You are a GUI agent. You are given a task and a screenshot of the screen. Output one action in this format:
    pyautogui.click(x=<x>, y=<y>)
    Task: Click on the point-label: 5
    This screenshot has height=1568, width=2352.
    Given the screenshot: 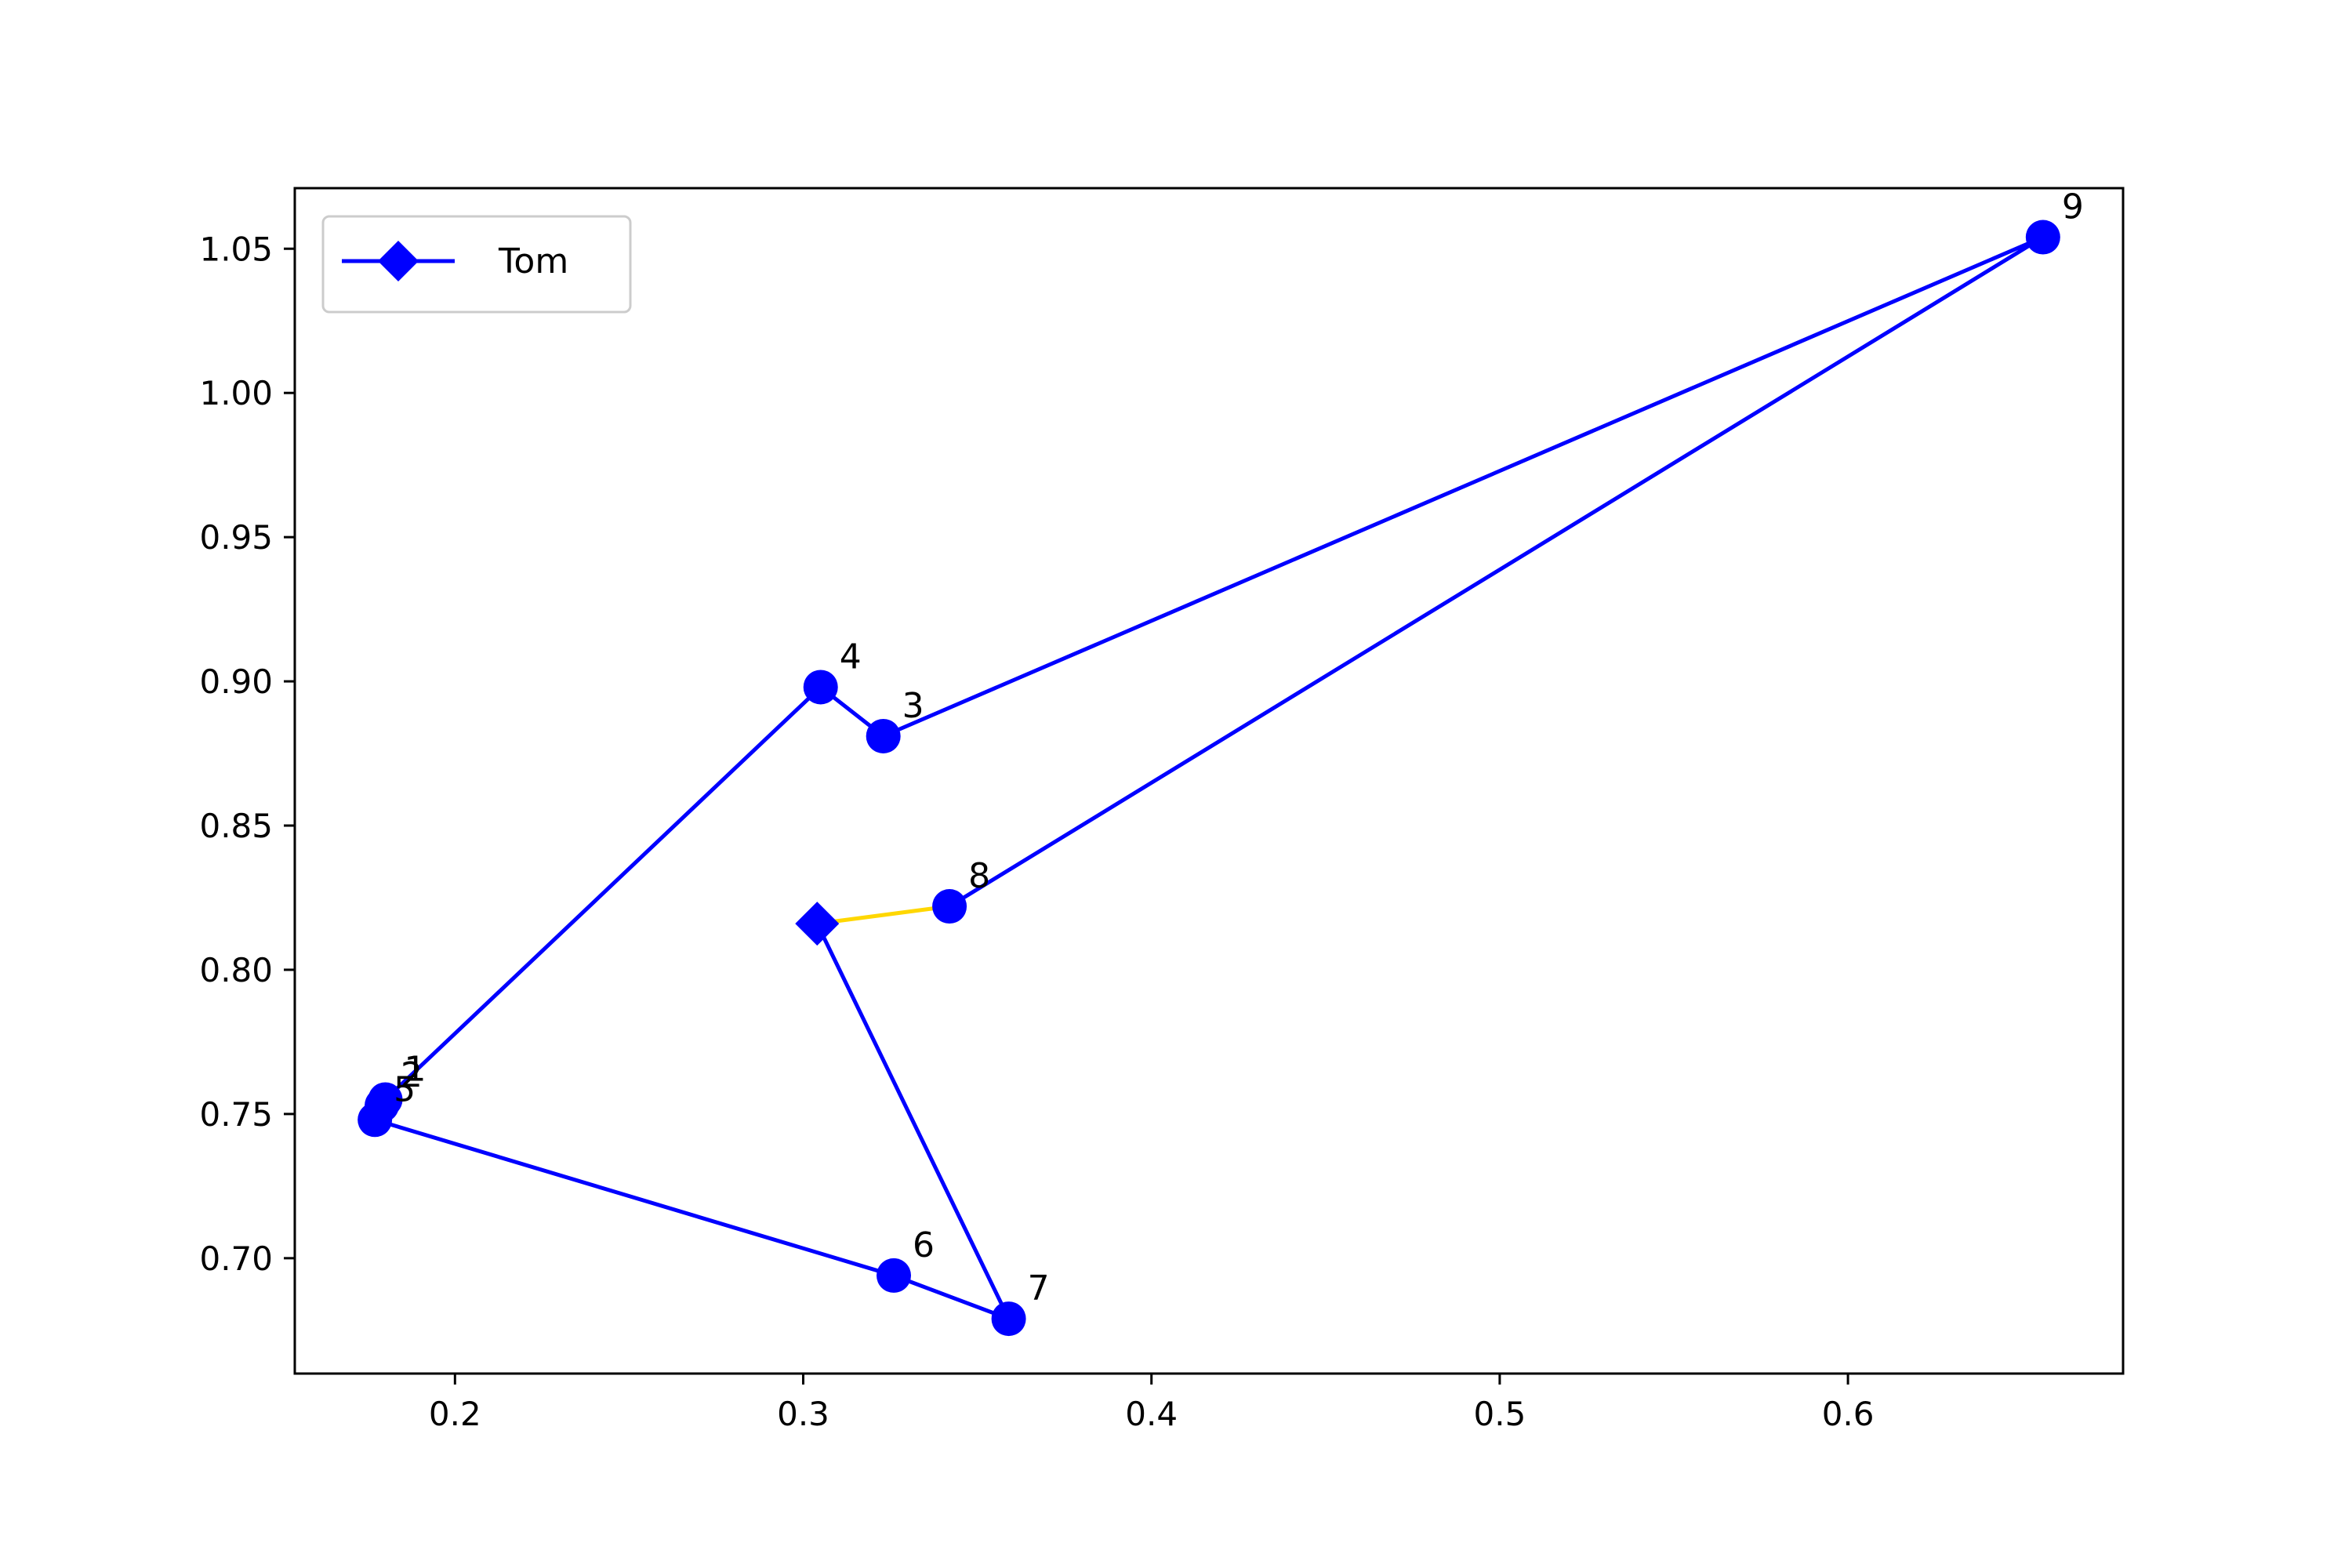 What is the action you would take?
    pyautogui.click(x=405, y=1089)
    